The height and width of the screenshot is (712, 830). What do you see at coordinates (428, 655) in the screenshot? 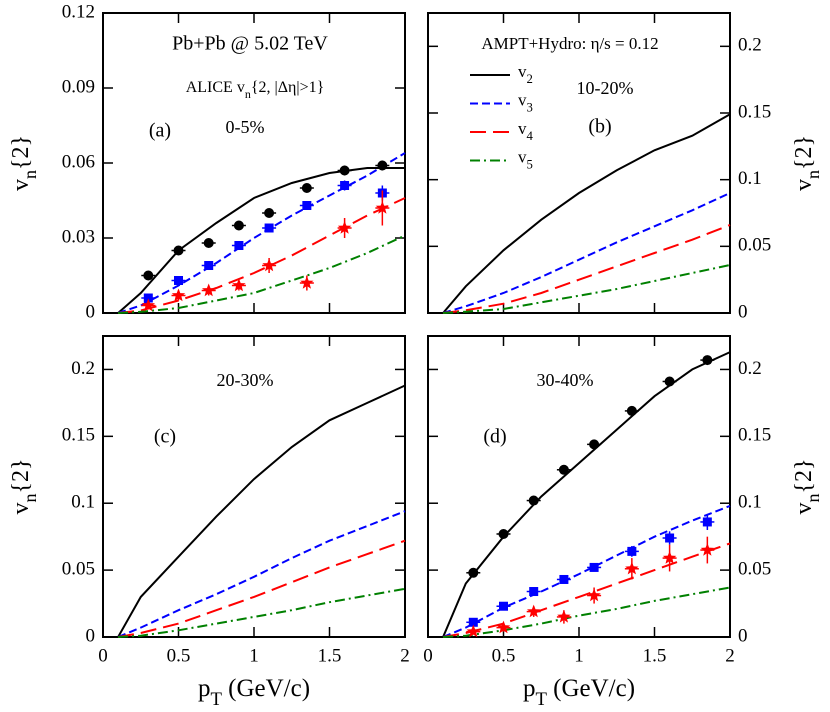
I see `x-tick-label: 0` at bounding box center [428, 655].